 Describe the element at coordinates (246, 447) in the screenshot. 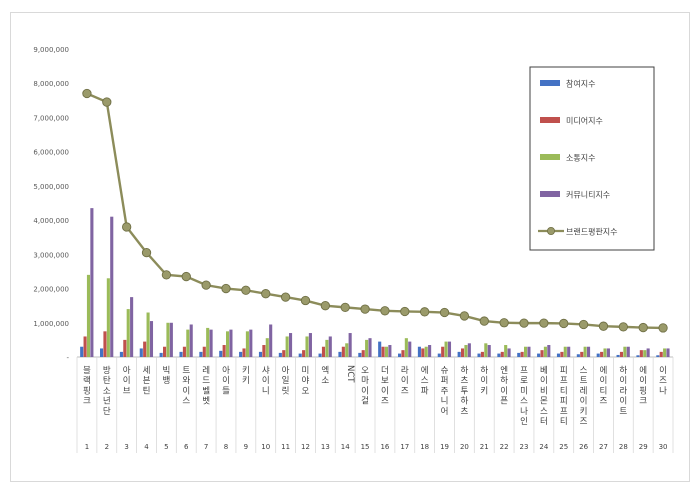

I see `x-rank-label: 9` at that location.